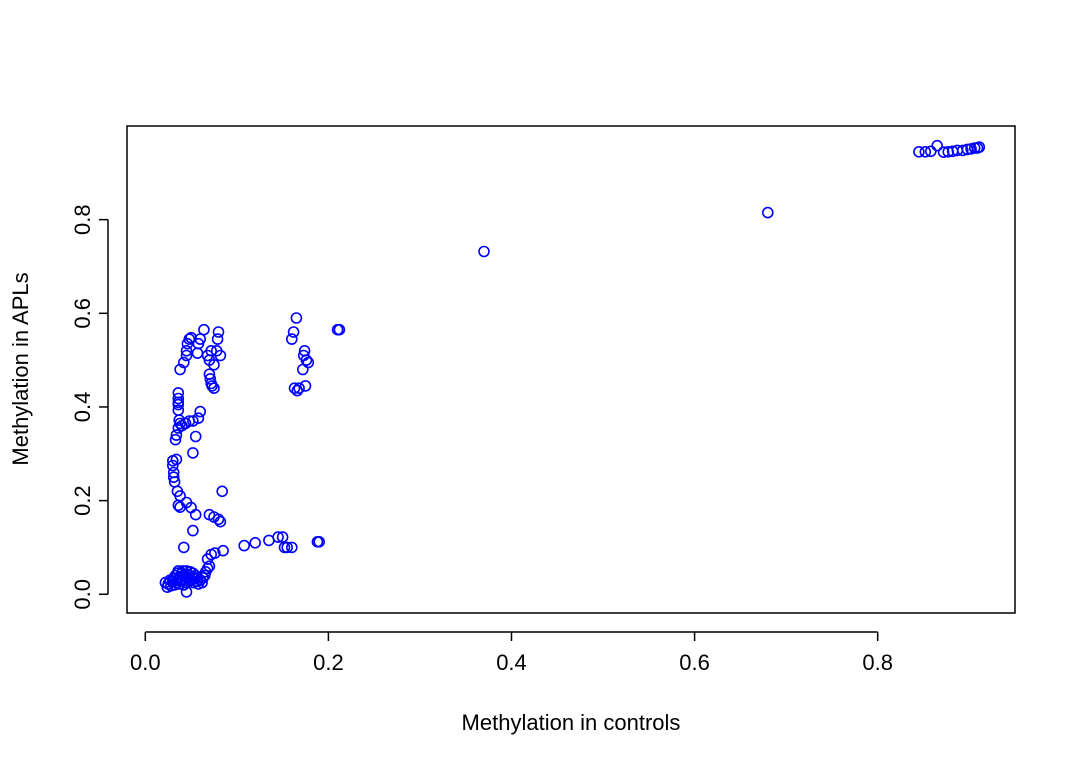 This screenshot has height=771, width=1080. What do you see at coordinates (82, 594) in the screenshot?
I see `y-tick-label: 0.0` at bounding box center [82, 594].